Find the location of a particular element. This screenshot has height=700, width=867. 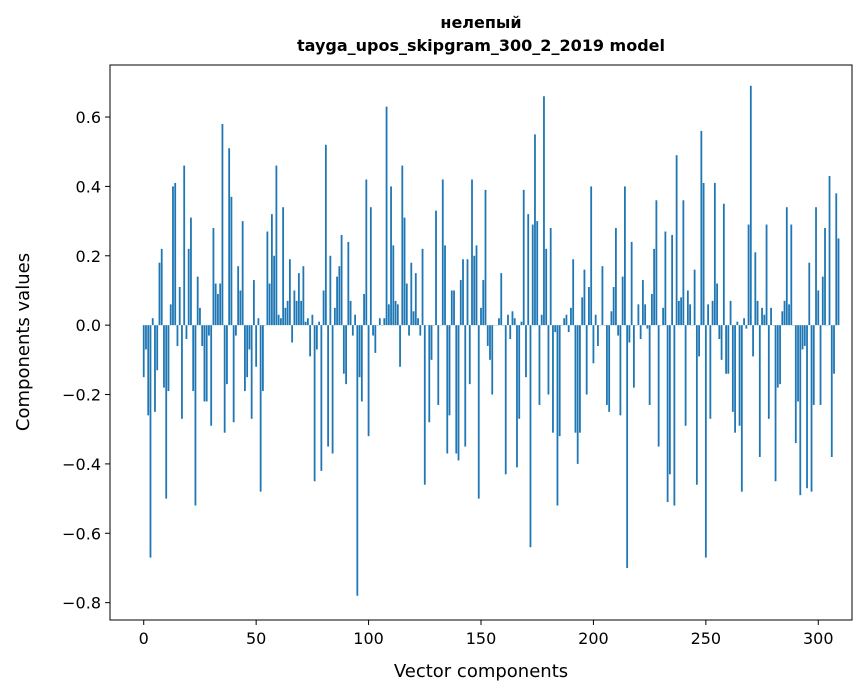

y-tick-label: −0.8 is located at coordinates (81, 603).